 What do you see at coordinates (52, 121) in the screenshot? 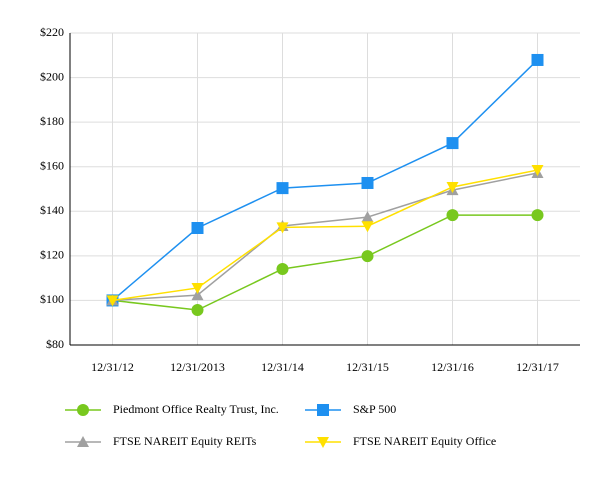
I see `y-tick-label: $180` at bounding box center [52, 121].